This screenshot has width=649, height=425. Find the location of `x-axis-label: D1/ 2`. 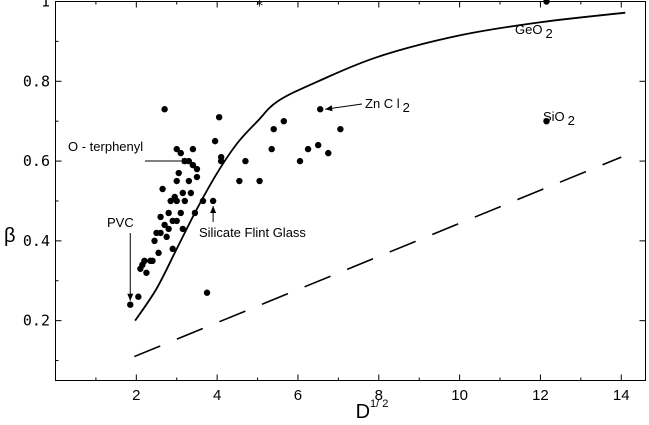

x-axis-label: D1/ 2 is located at coordinates (372, 410).